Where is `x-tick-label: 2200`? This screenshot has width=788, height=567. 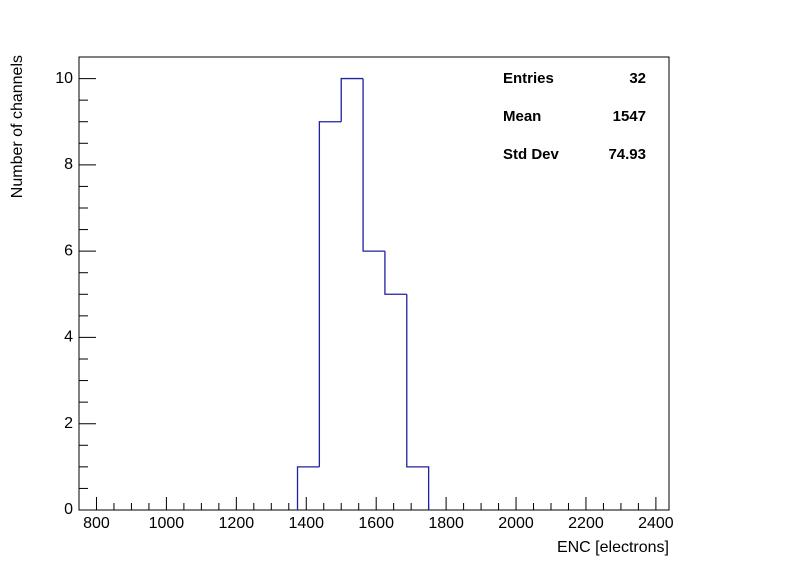
x-tick-label: 2200 is located at coordinates (586, 523).